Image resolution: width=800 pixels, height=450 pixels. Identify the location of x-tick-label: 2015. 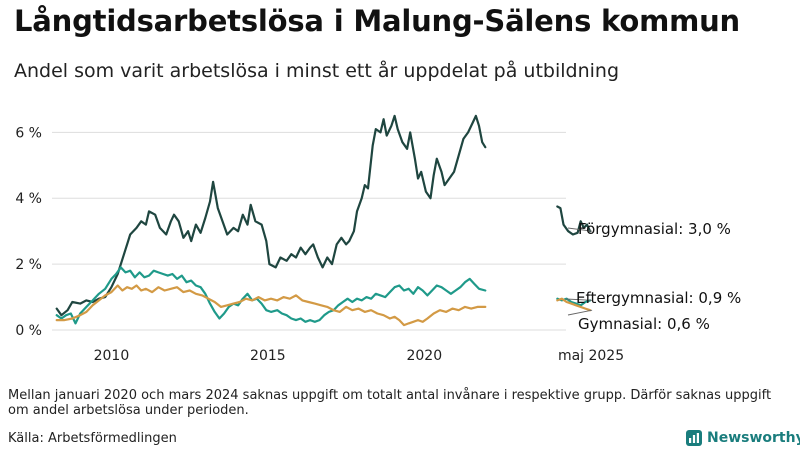
(268, 356).